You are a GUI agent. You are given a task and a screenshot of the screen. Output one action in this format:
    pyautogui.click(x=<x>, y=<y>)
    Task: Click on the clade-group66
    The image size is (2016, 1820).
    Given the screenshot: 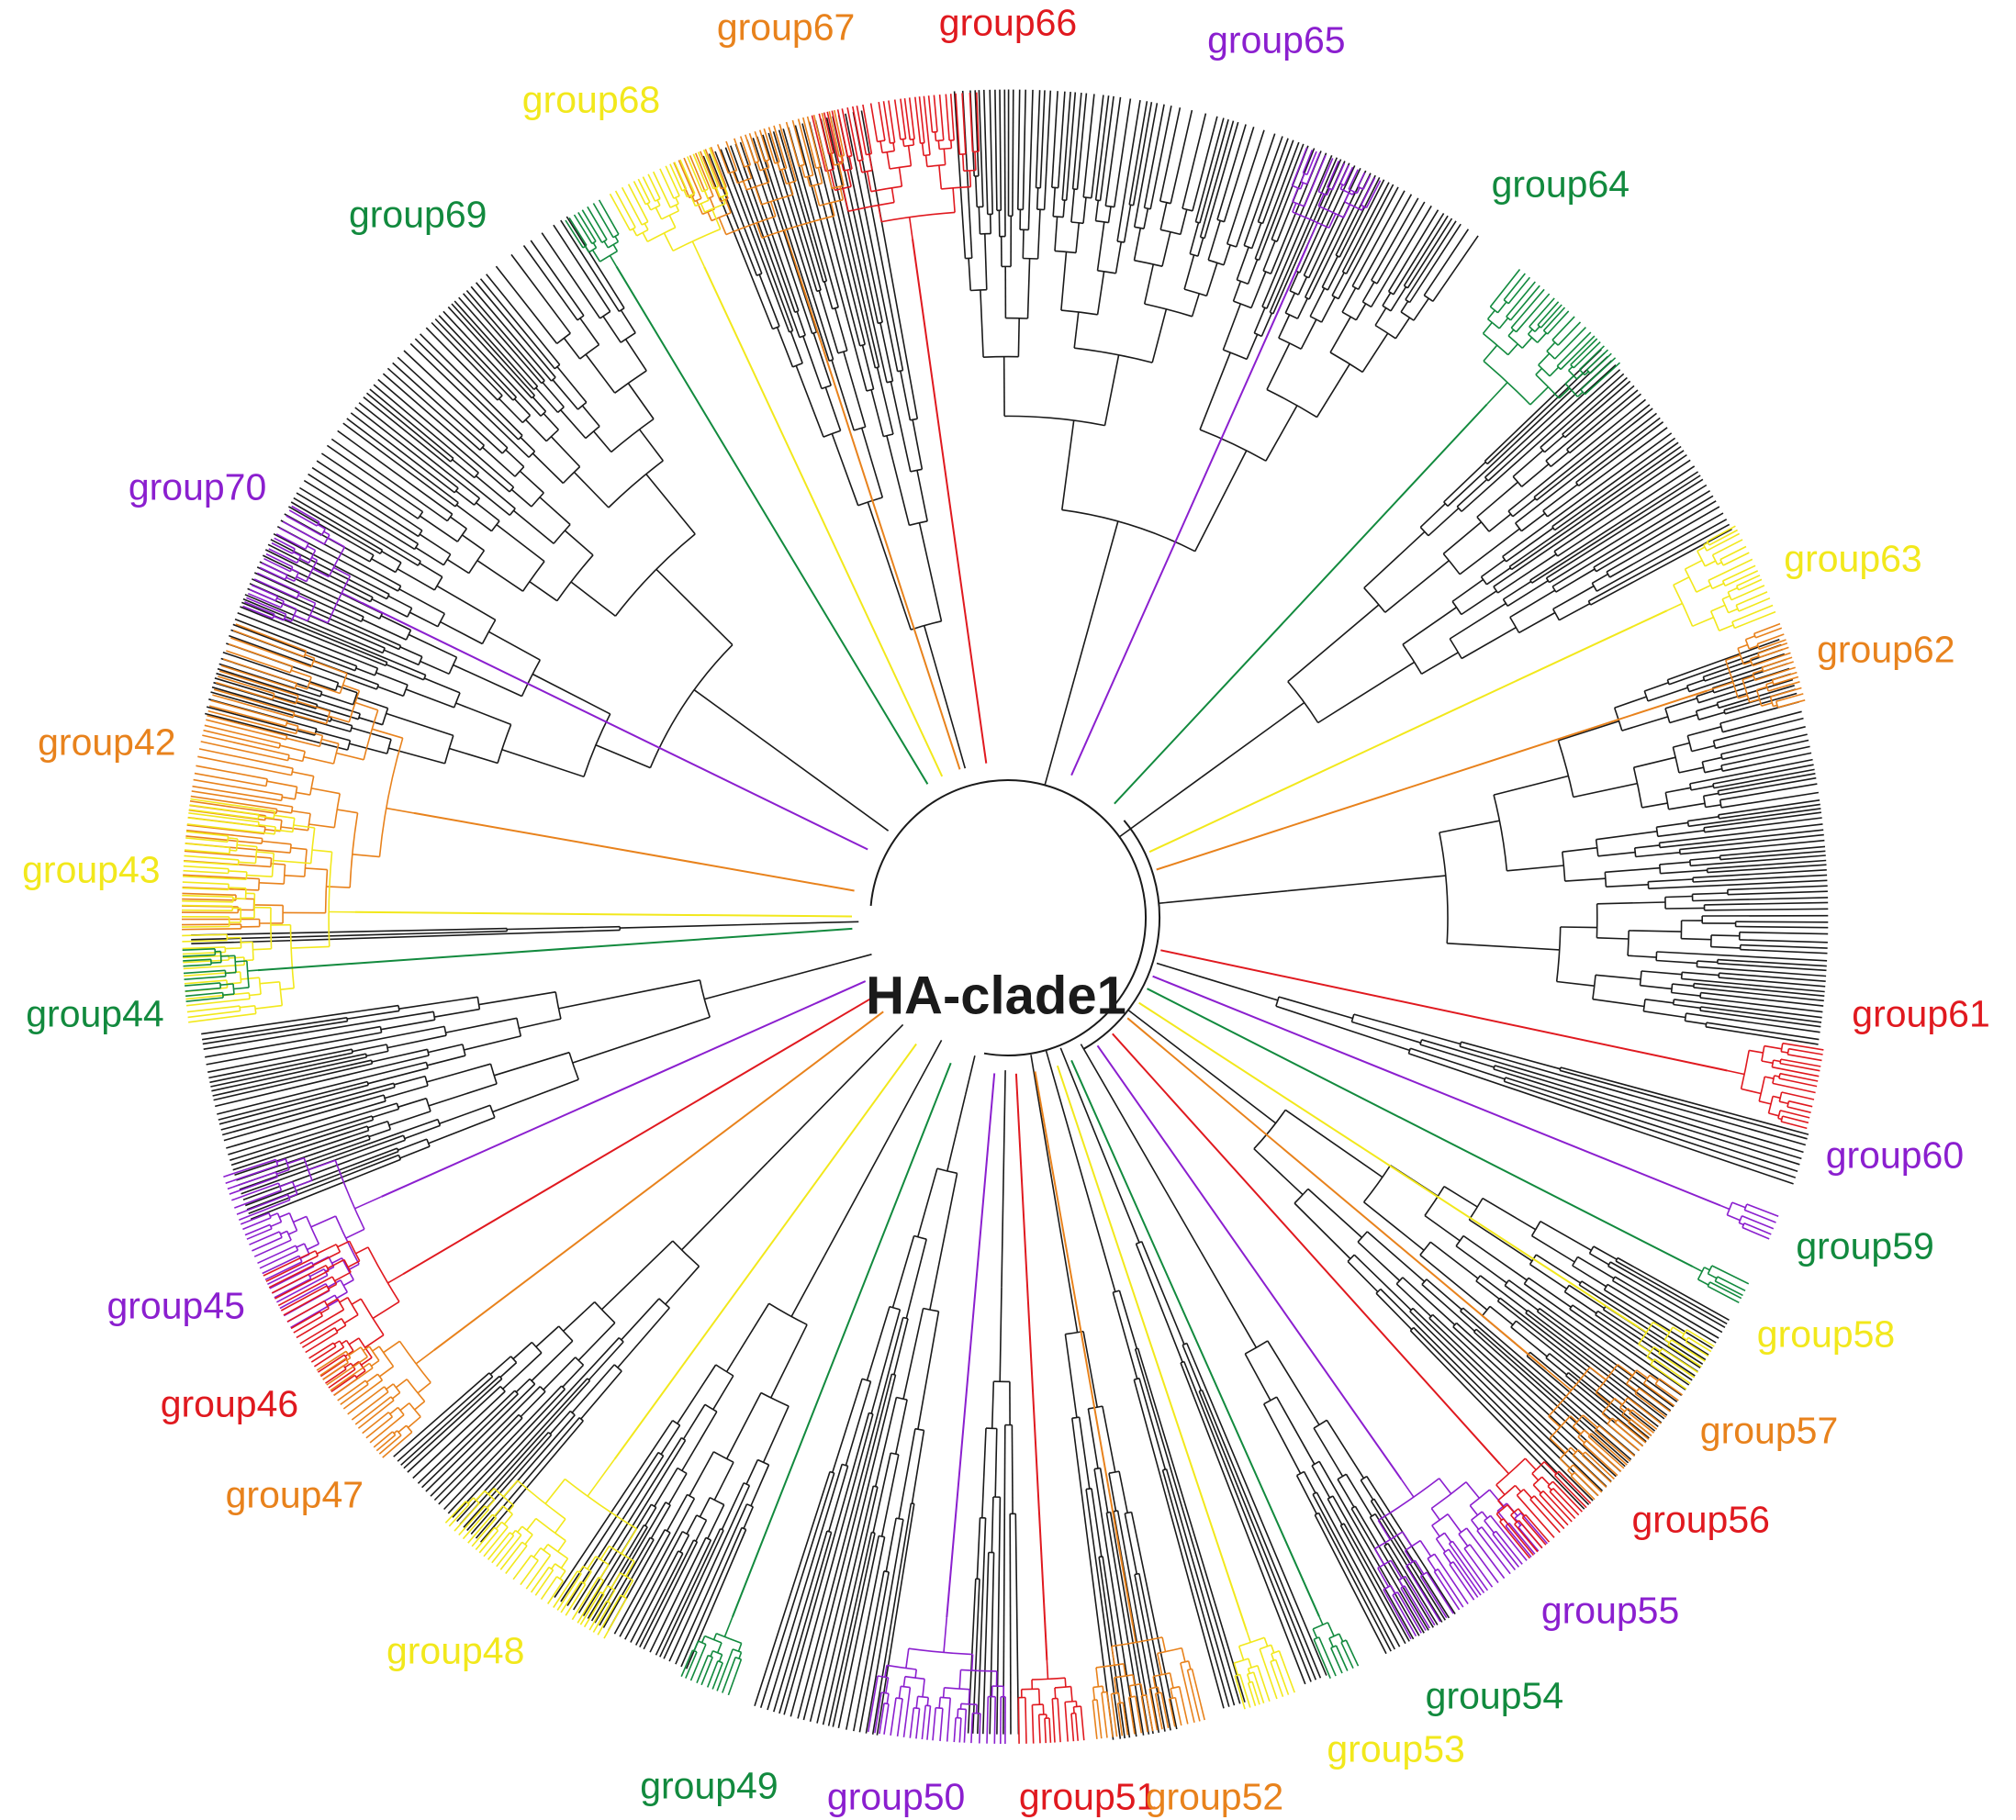 What is the action you would take?
    pyautogui.click(x=894, y=146)
    